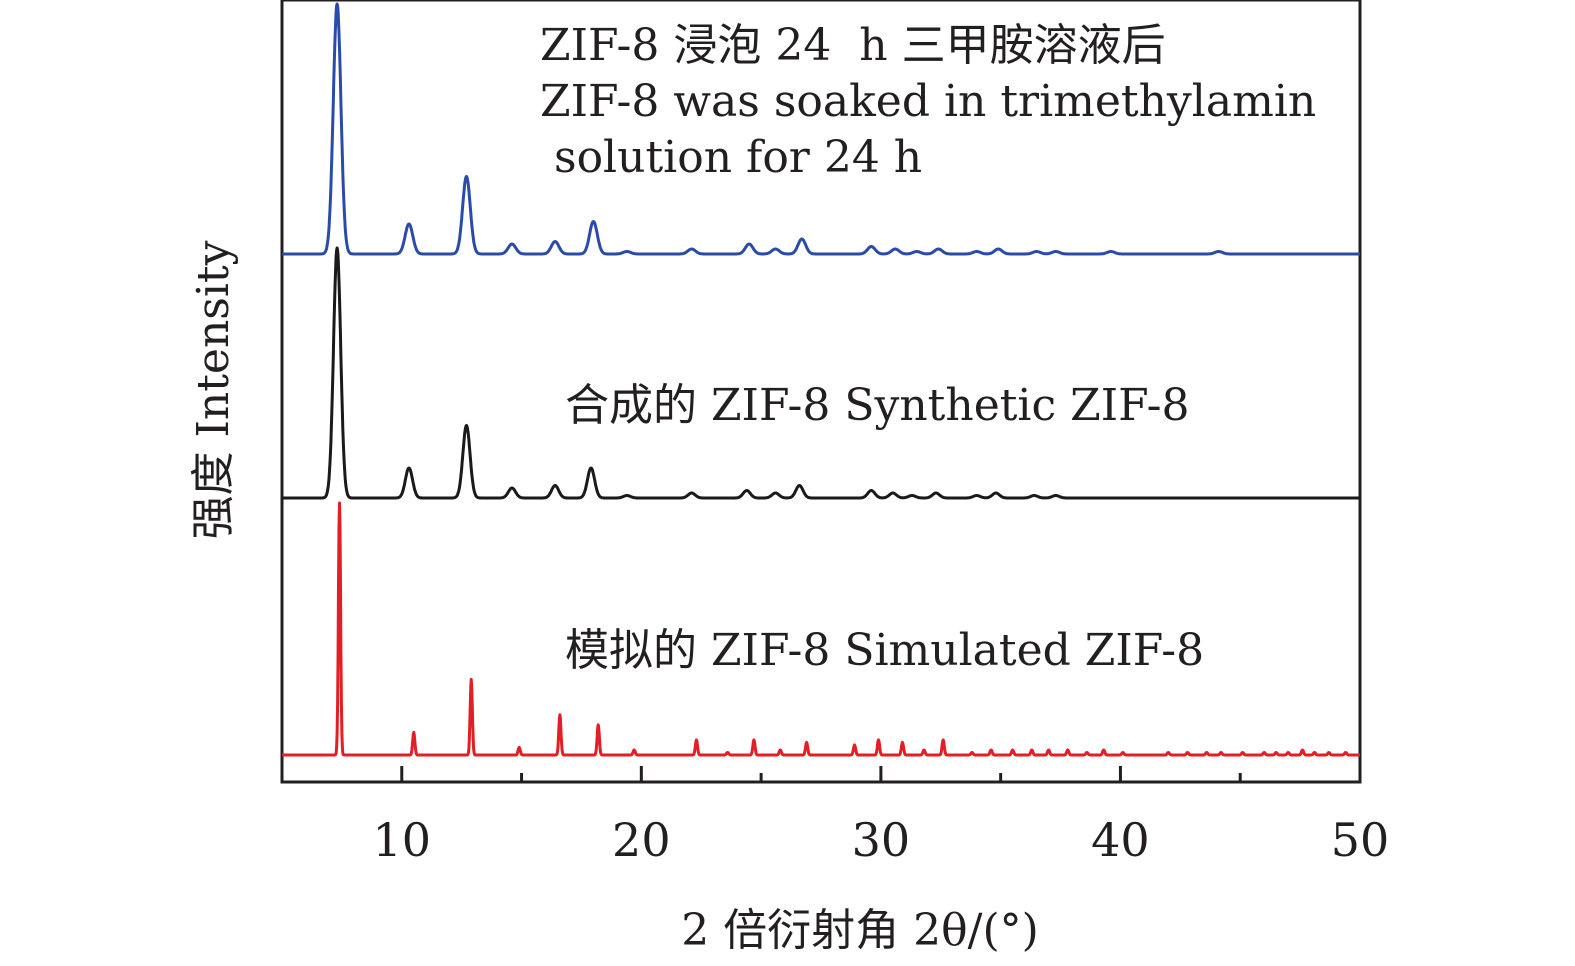 The image size is (1575, 966). I want to click on x-tick-label: 30, so click(881, 840).